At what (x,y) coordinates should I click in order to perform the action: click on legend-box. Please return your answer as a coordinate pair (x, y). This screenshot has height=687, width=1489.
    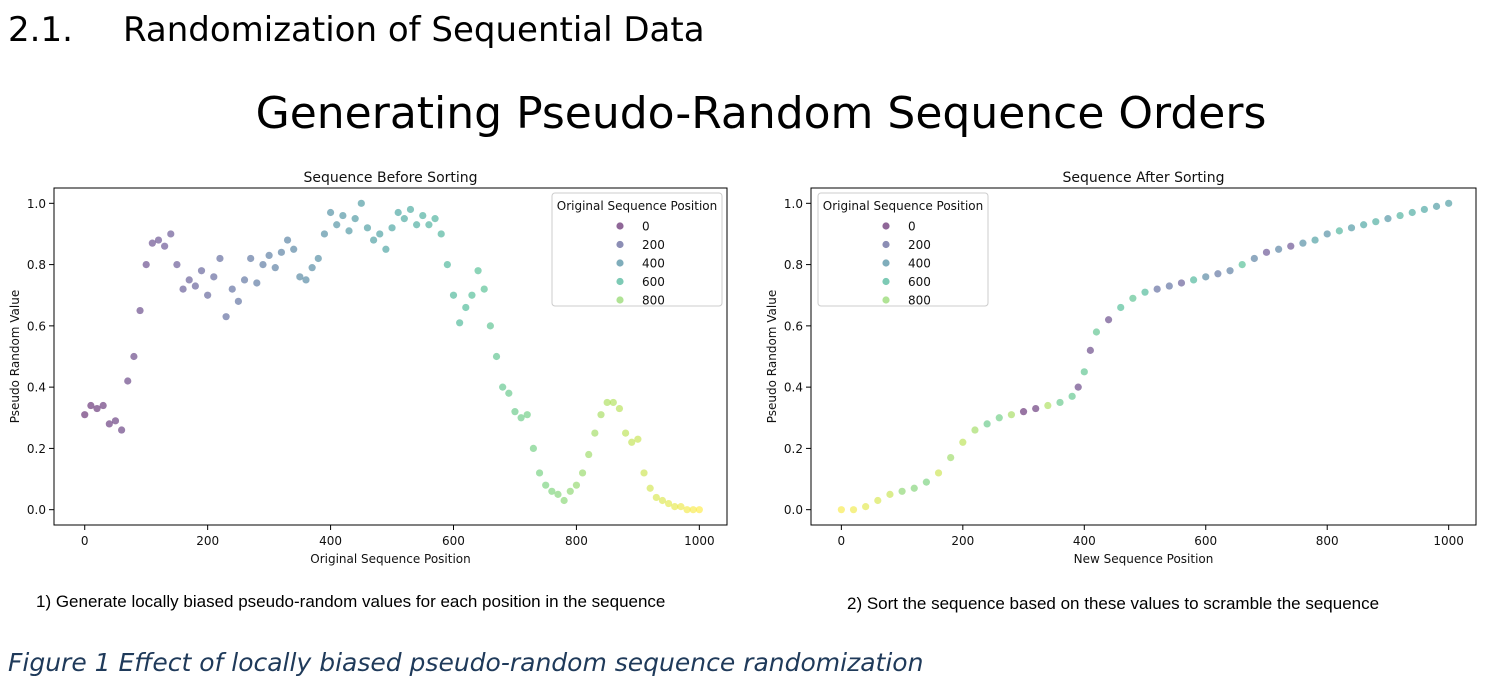
    Looking at the image, I should click on (903, 249).